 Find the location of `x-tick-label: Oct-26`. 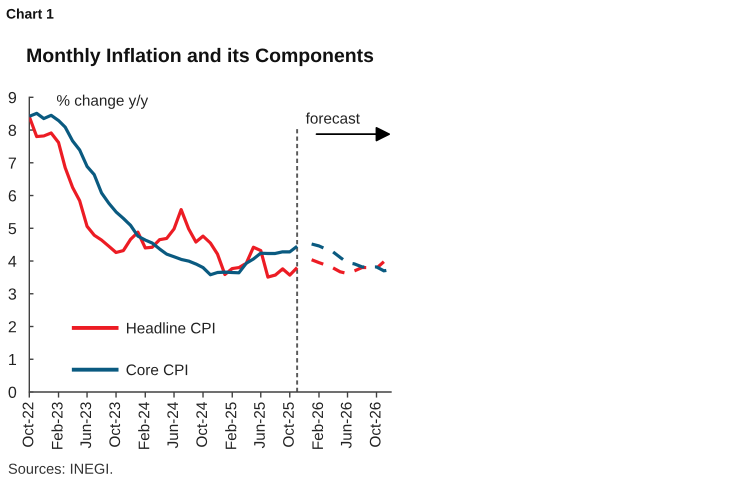

x-tick-label: Oct-26 is located at coordinates (375, 424).